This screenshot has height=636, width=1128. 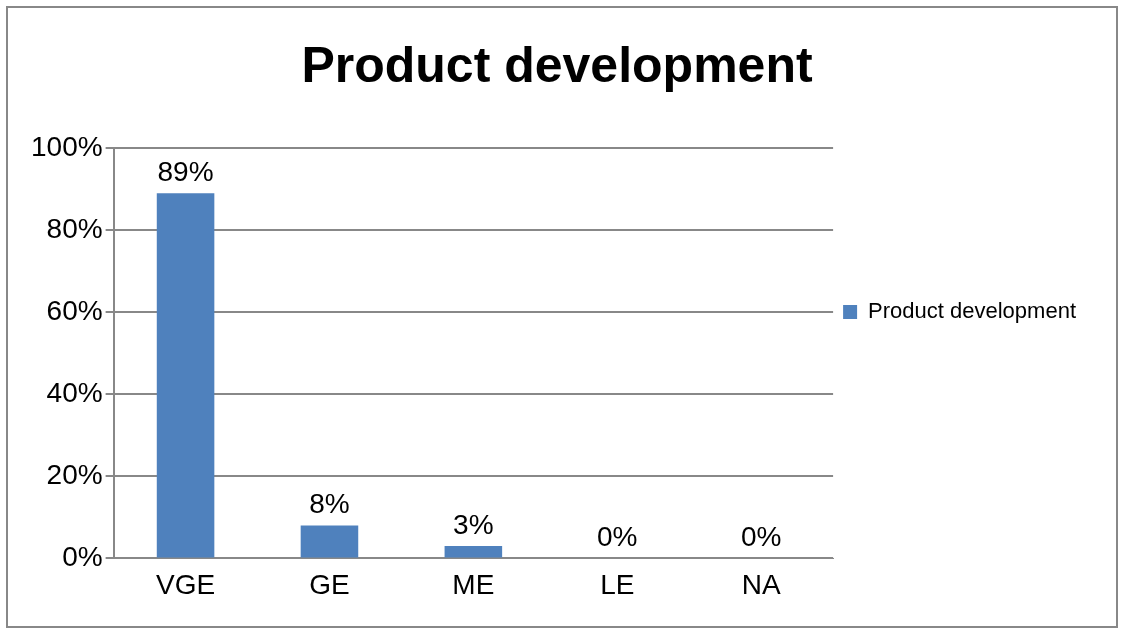 I want to click on data-label: 3%, so click(x=473, y=524).